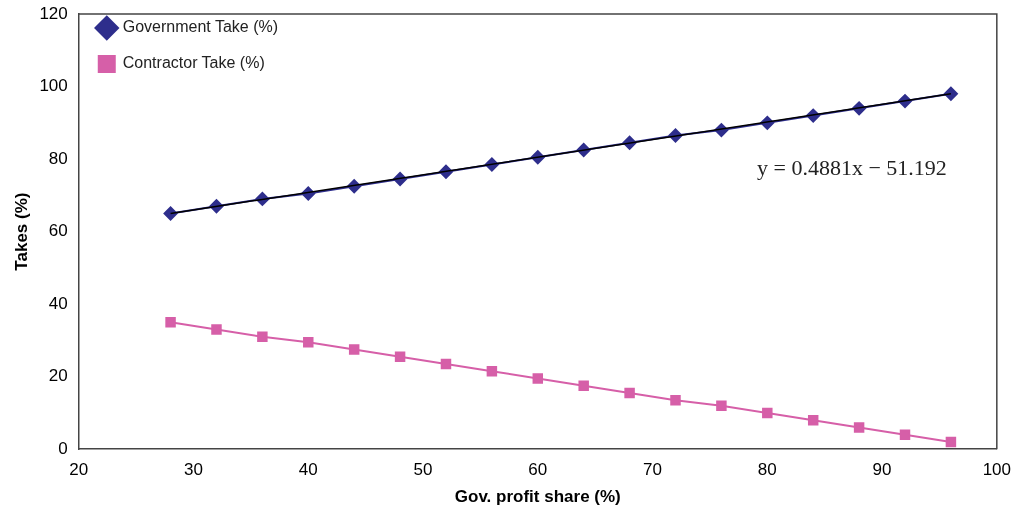 The width and height of the screenshot is (1014, 518). What do you see at coordinates (63, 448) in the screenshot?
I see `y-tick-label: 0` at bounding box center [63, 448].